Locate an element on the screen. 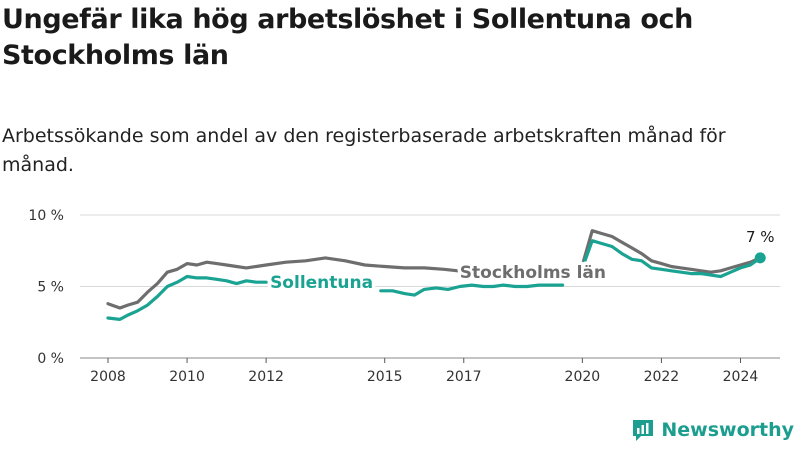 Image resolution: width=800 pixels, height=450 pixels. x-tick-label: 2022 is located at coordinates (662, 377).